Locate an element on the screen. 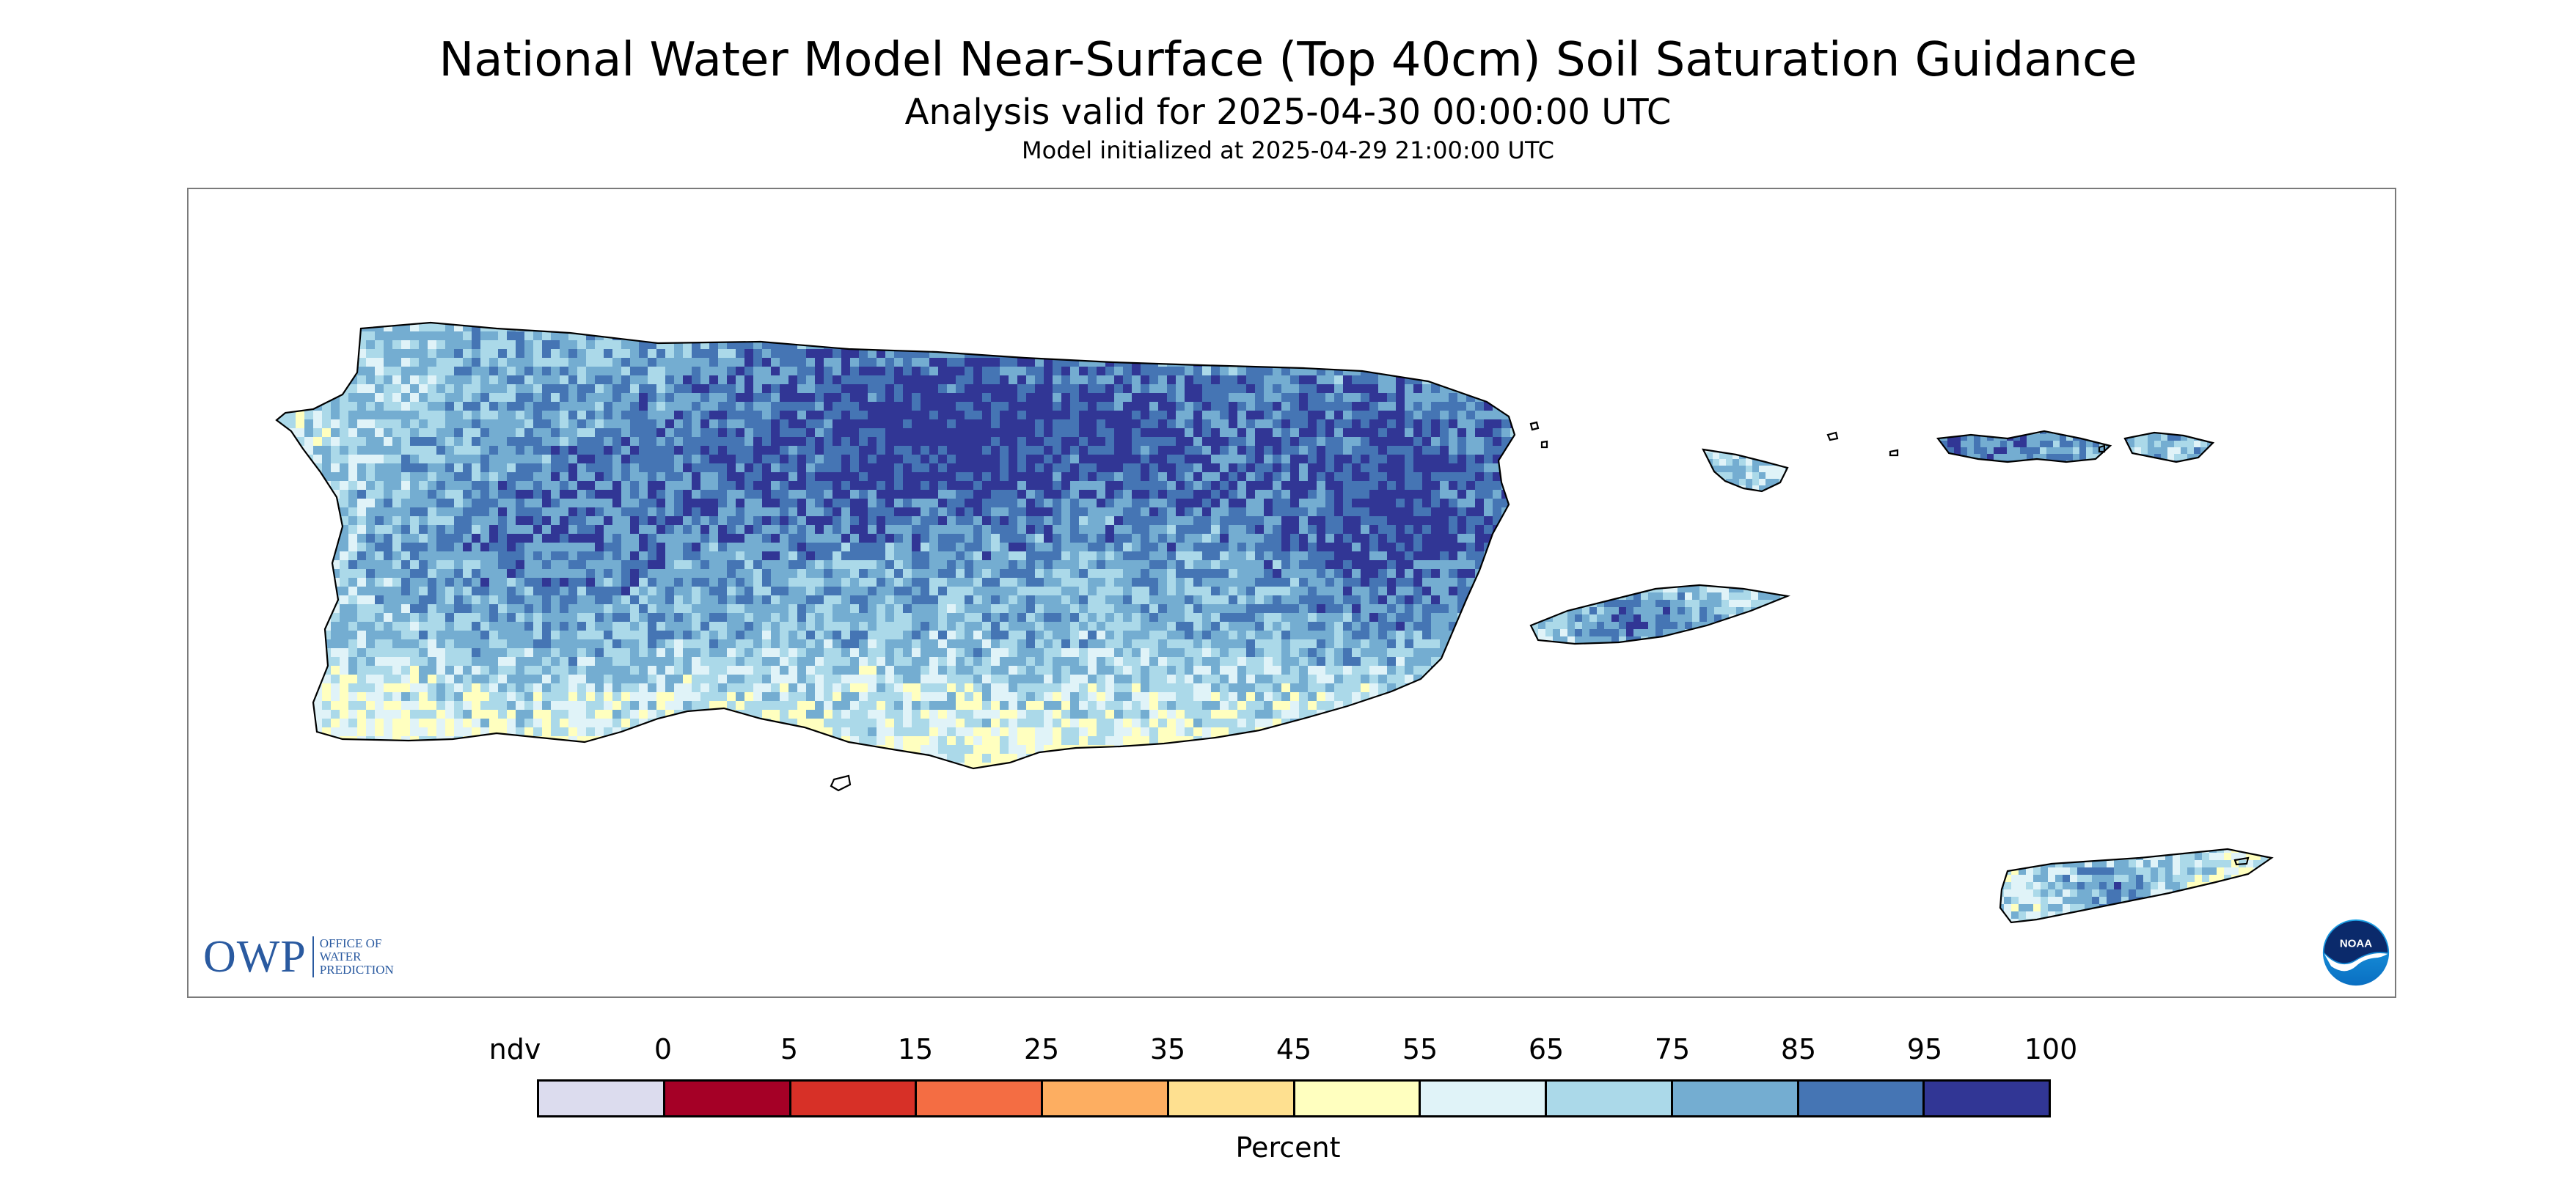  legend-colorbar is located at coordinates (1294, 1098).